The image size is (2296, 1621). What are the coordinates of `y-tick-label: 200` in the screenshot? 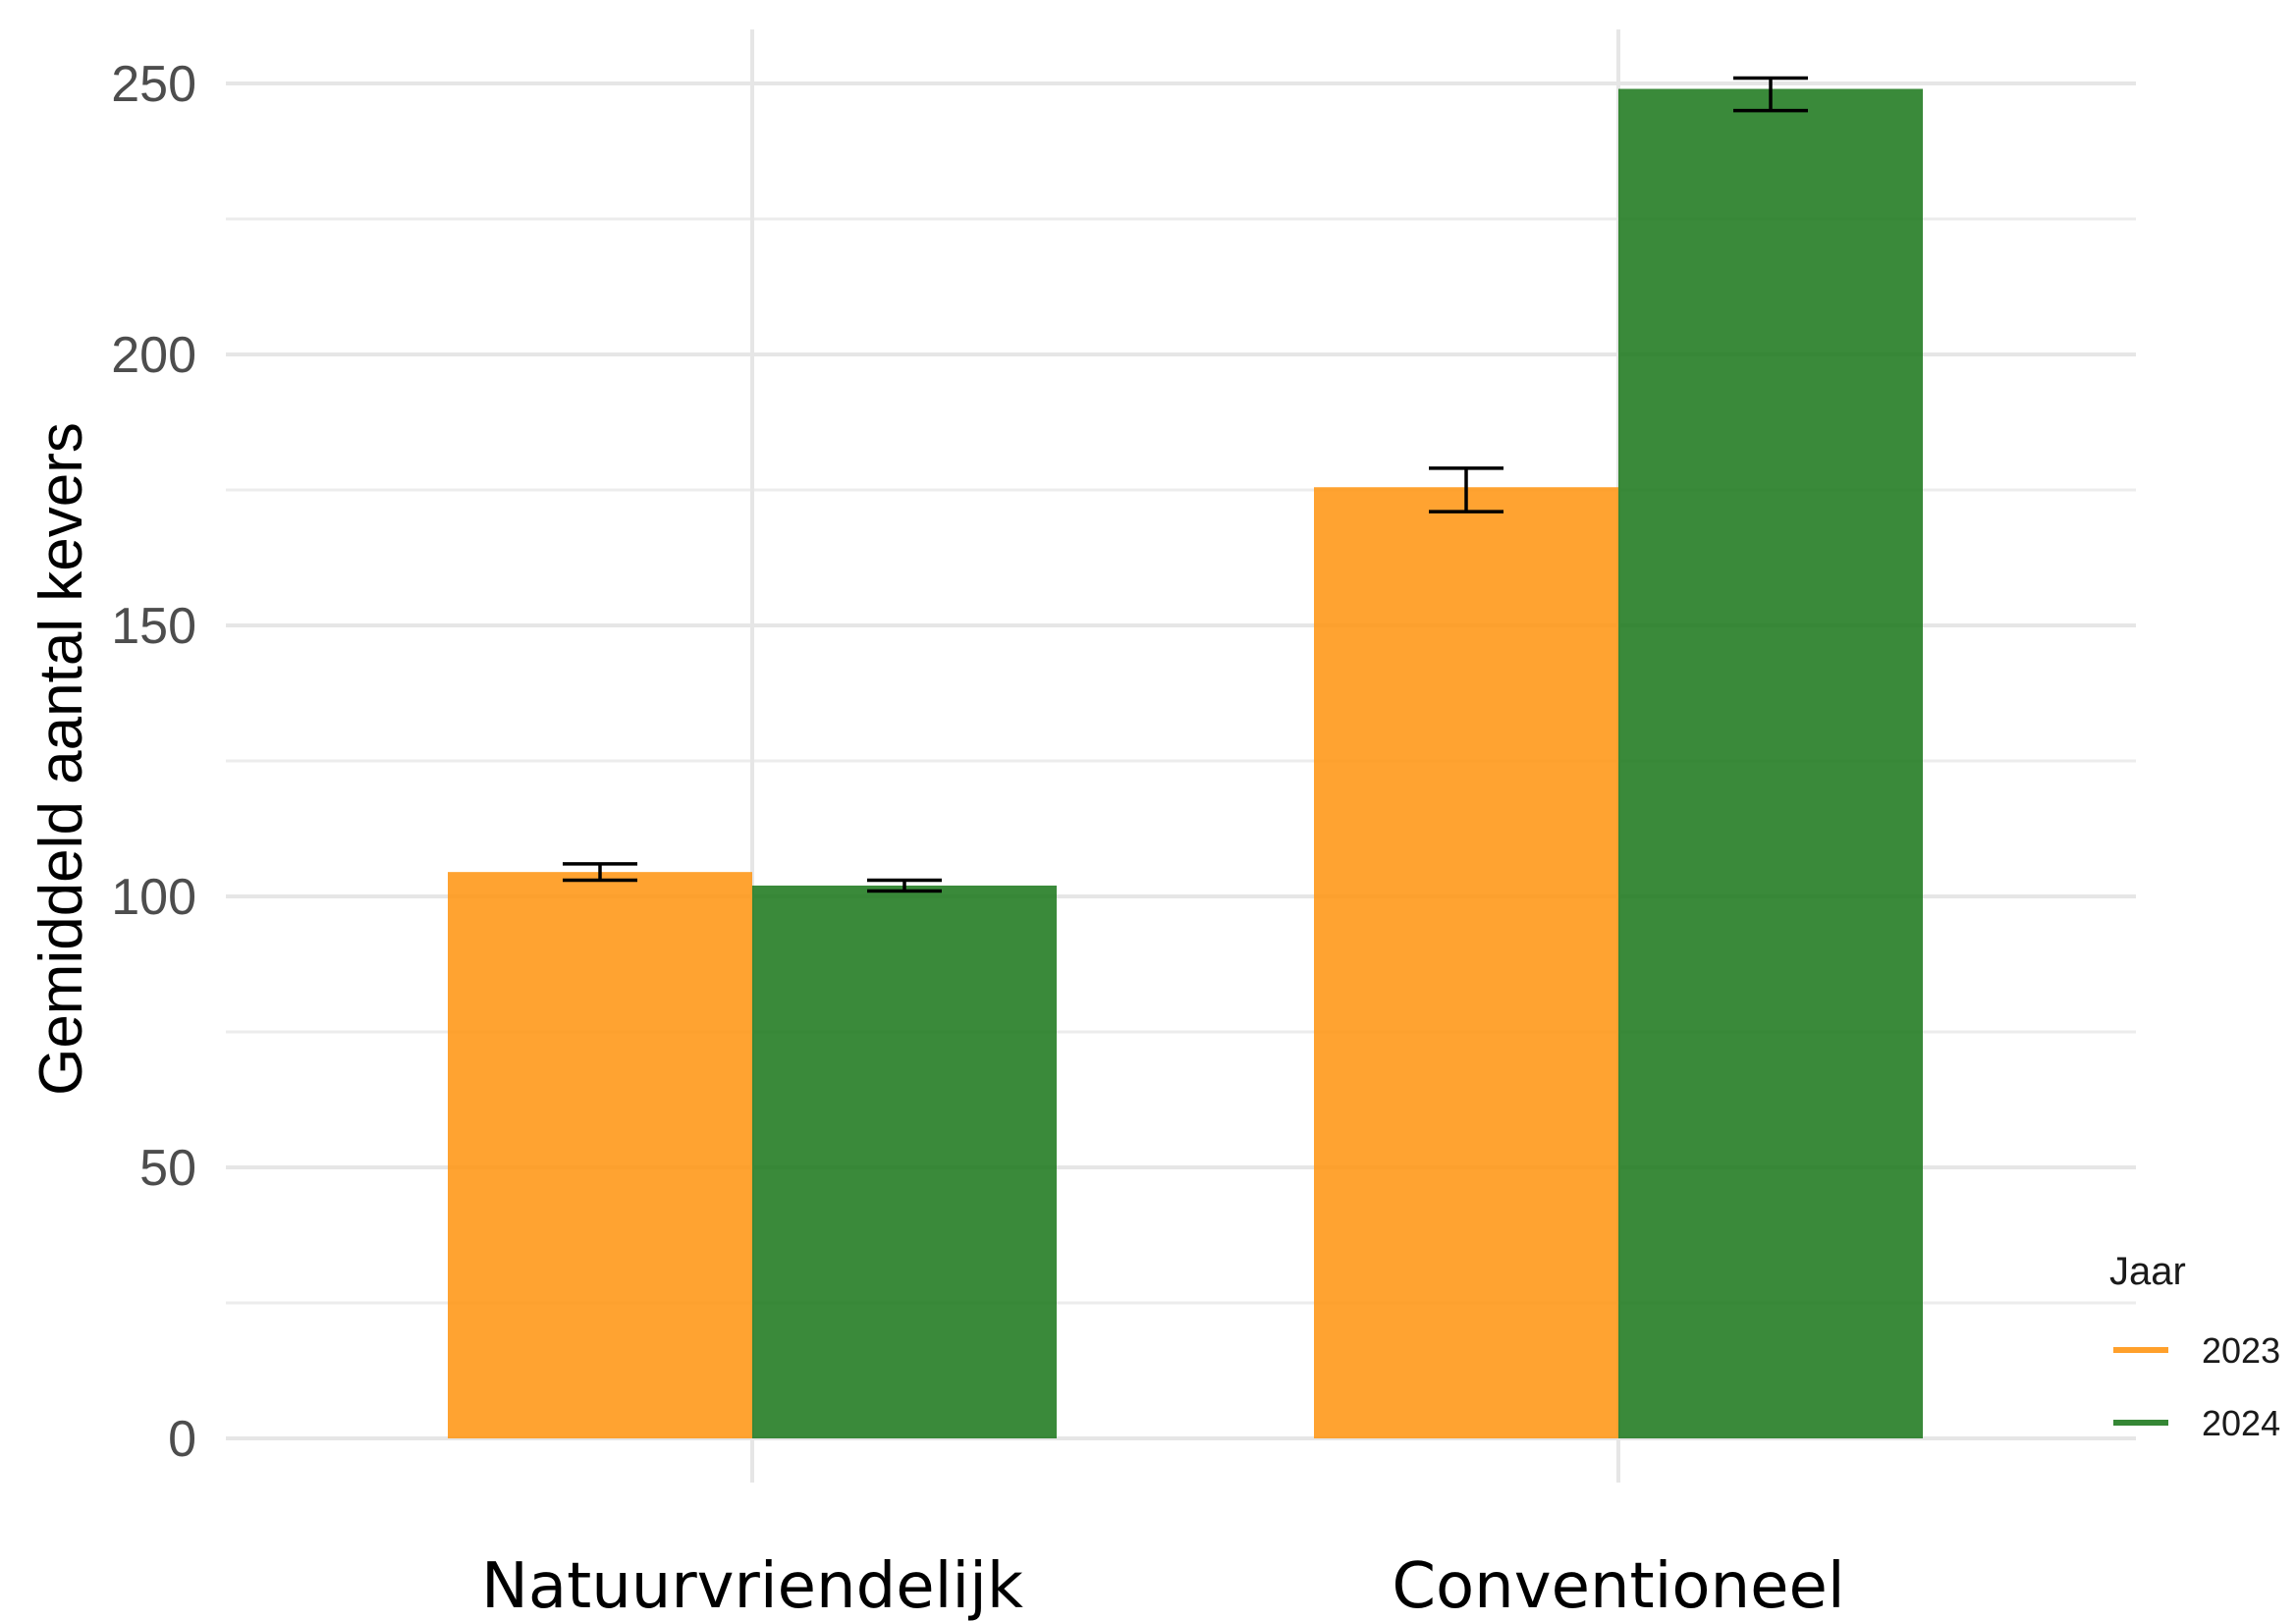 It's located at (153, 355).